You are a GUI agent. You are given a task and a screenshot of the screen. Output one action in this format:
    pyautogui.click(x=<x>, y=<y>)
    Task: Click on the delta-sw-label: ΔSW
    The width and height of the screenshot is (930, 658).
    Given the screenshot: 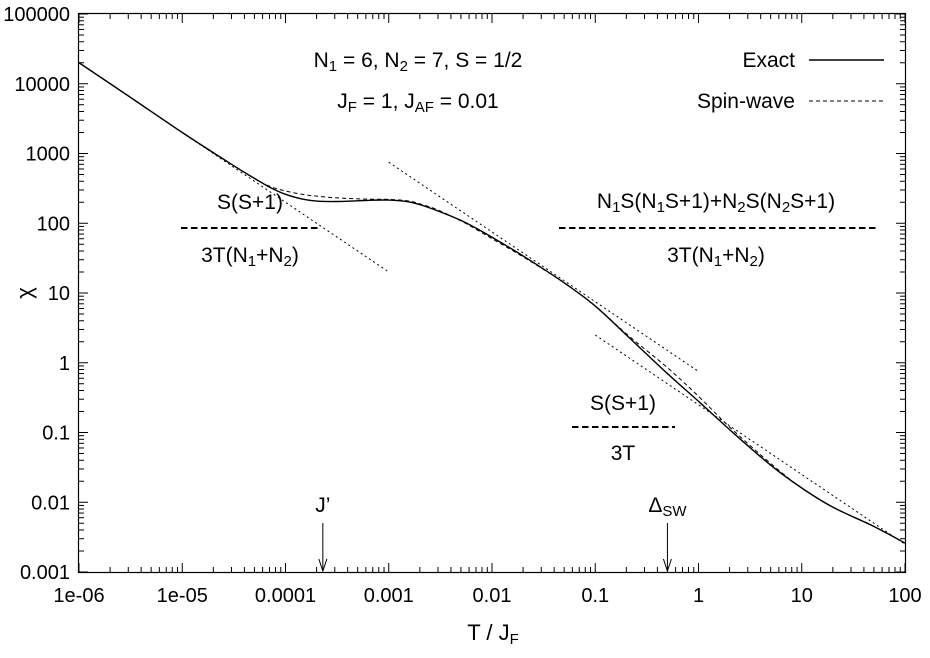 What is the action you would take?
    pyautogui.click(x=667, y=507)
    